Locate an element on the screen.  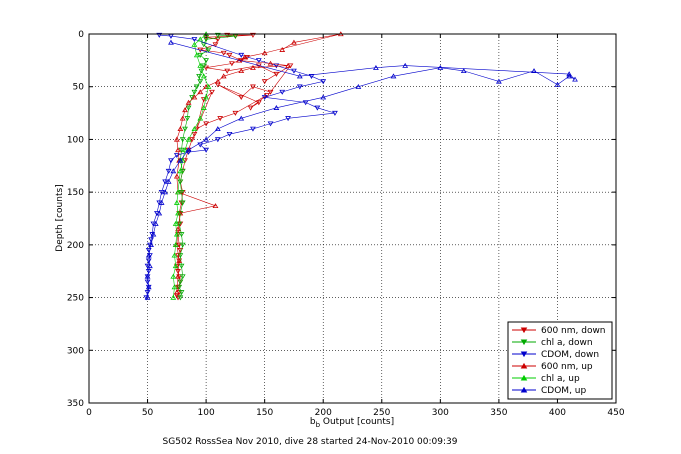
x-tick-label: 450 is located at coordinates (615, 413).